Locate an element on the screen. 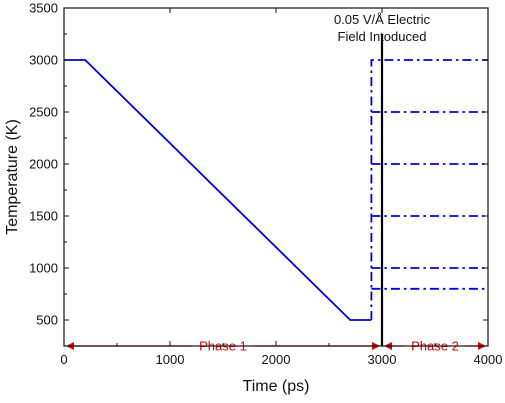  x-tick-label: 4000 is located at coordinates (488, 359).